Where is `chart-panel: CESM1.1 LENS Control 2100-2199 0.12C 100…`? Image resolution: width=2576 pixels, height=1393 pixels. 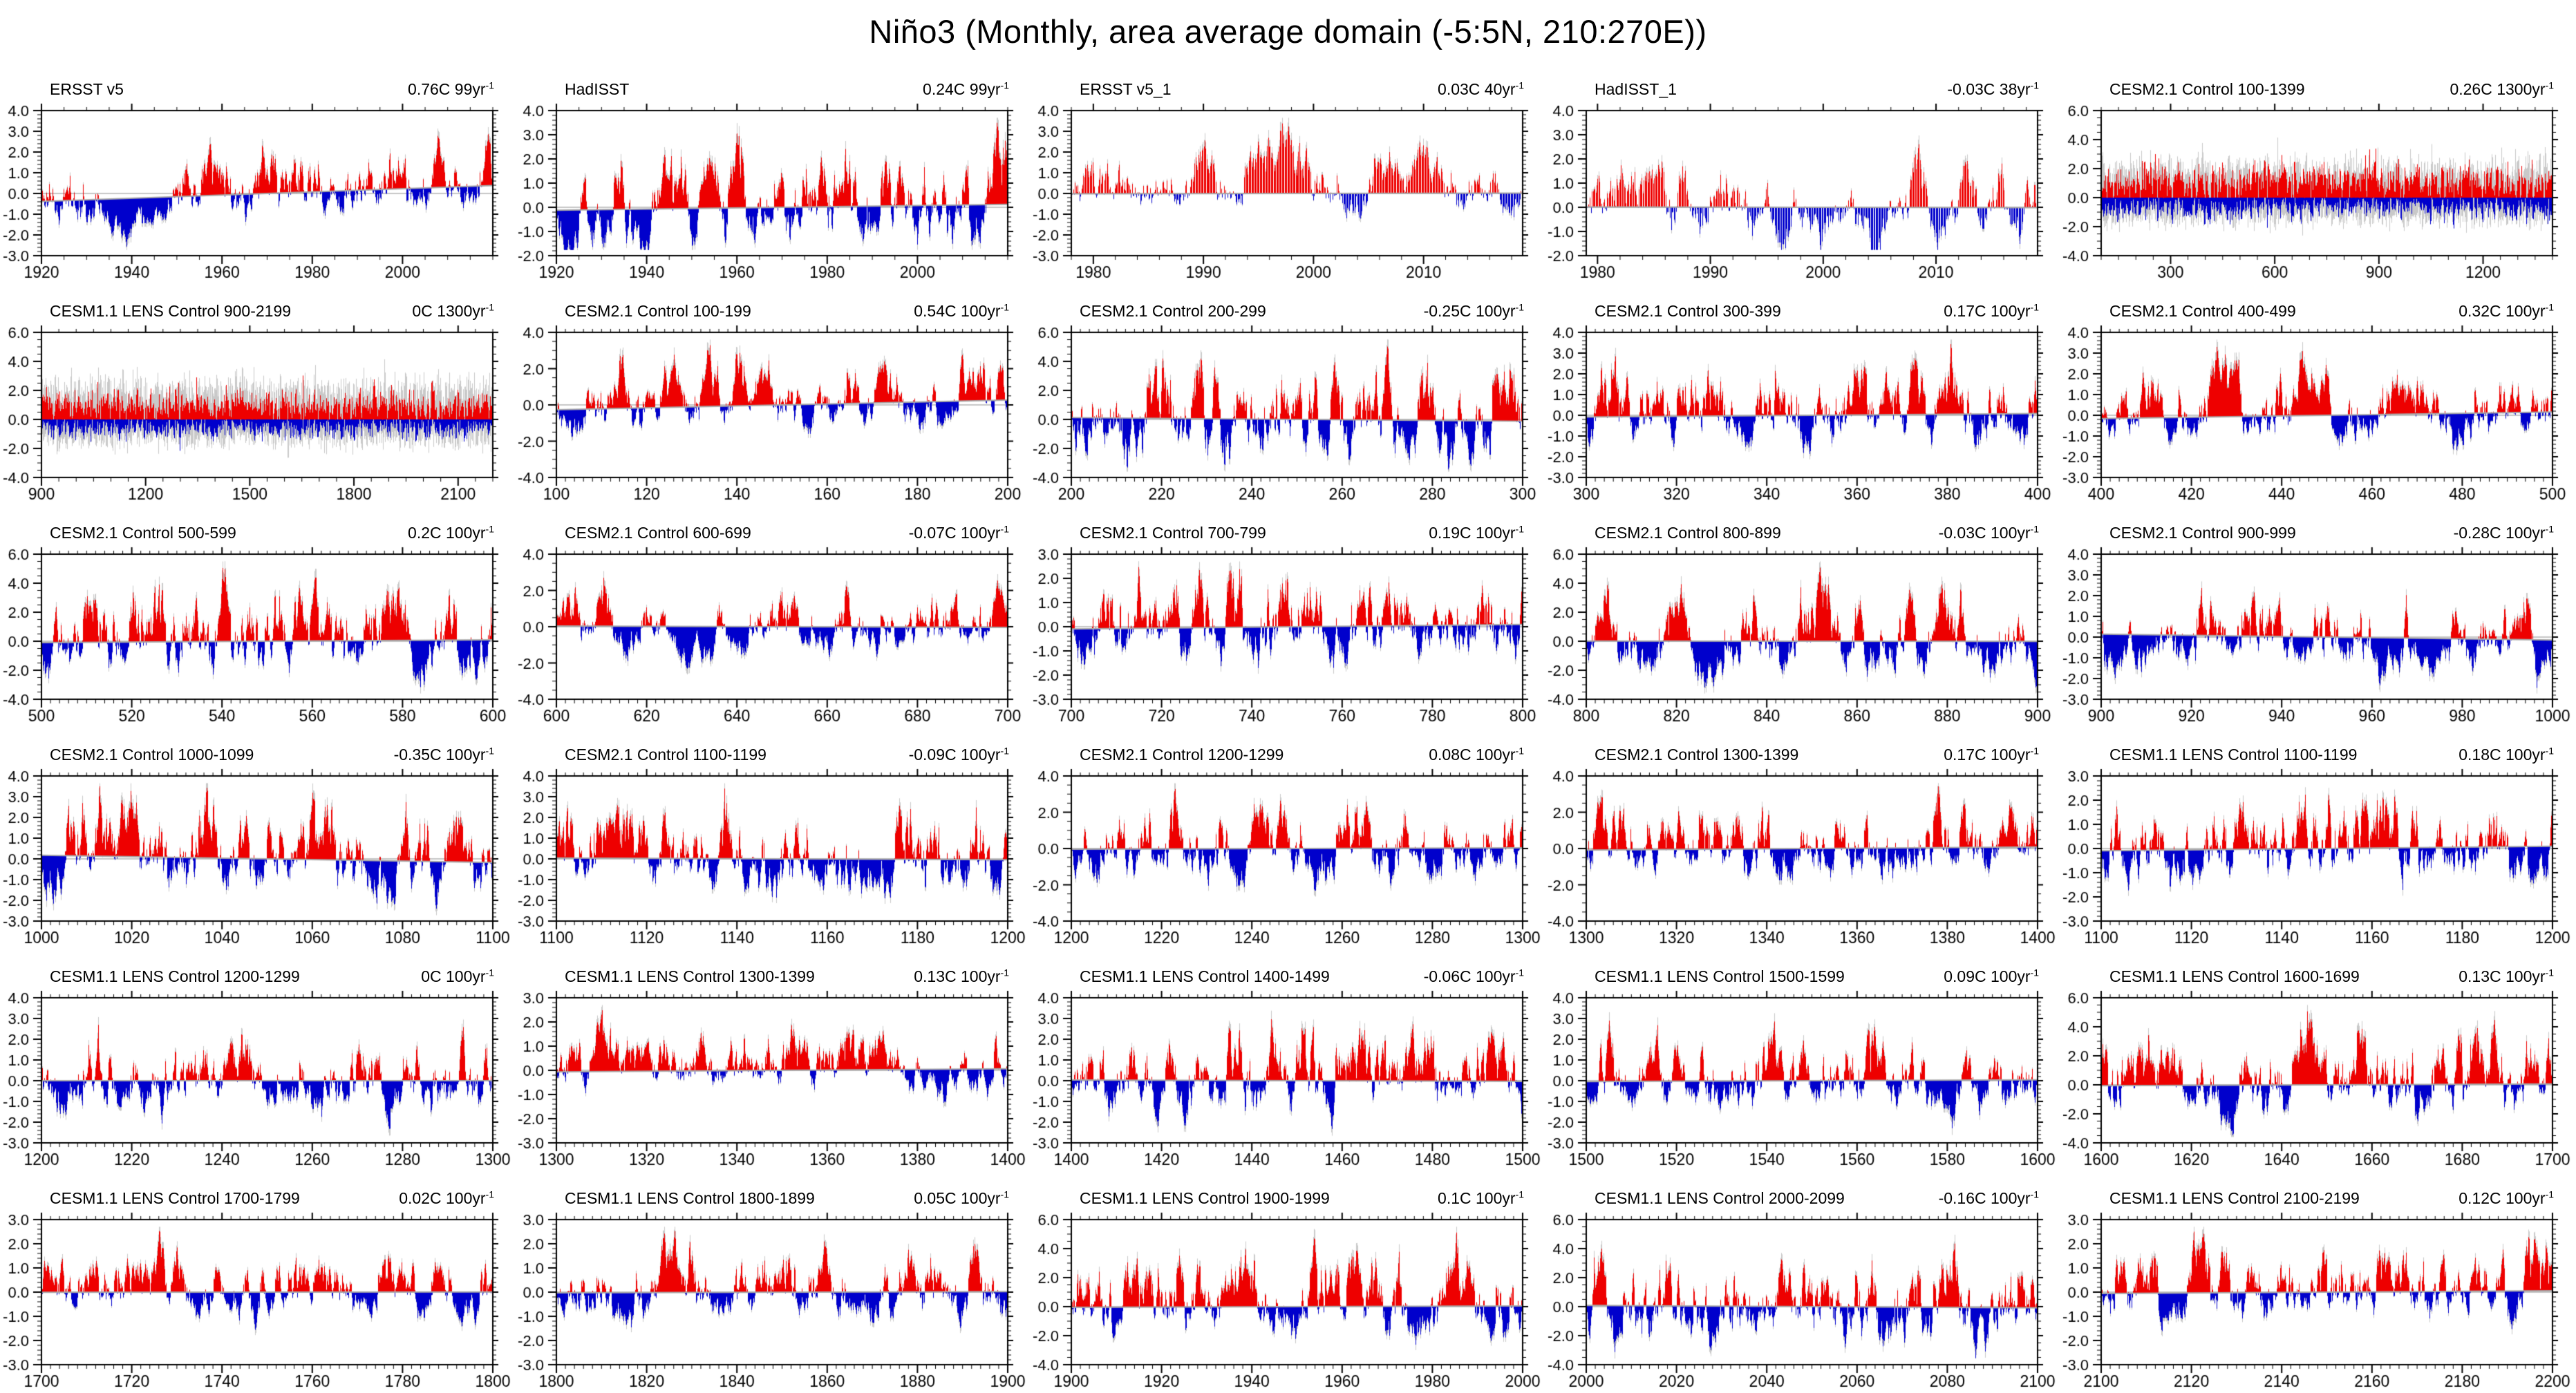
chart-panel: CESM1.1 LENS Control 2100-2199 0.12C 100… is located at coordinates (2317, 1282).